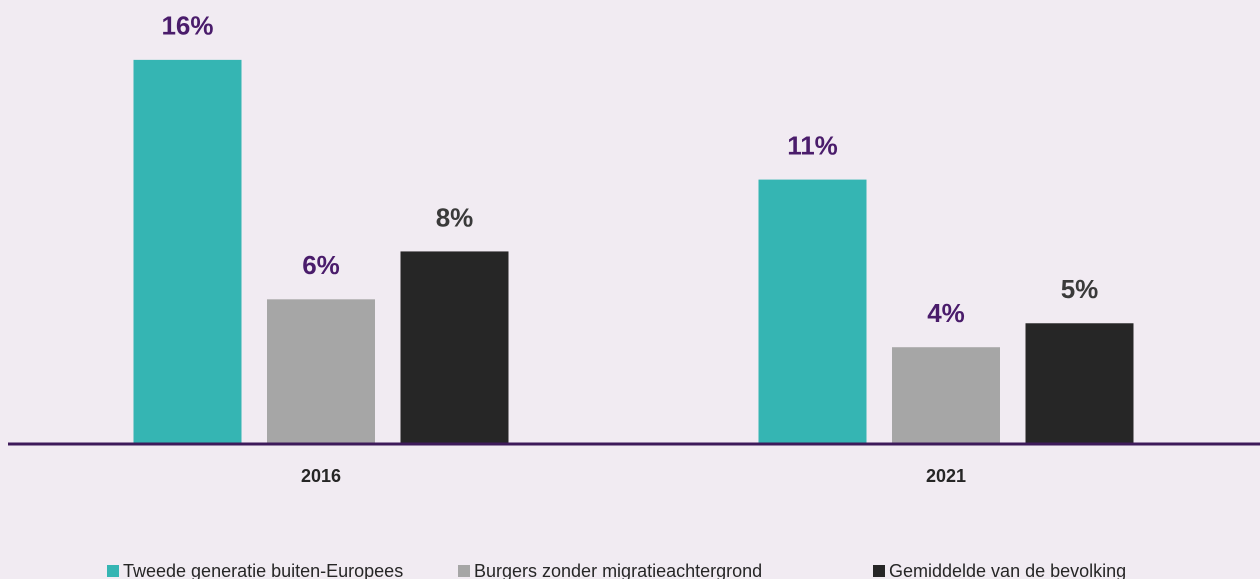 The height and width of the screenshot is (579, 1260). Describe the element at coordinates (321, 476) in the screenshot. I see `x-tick-label: 2016` at that location.